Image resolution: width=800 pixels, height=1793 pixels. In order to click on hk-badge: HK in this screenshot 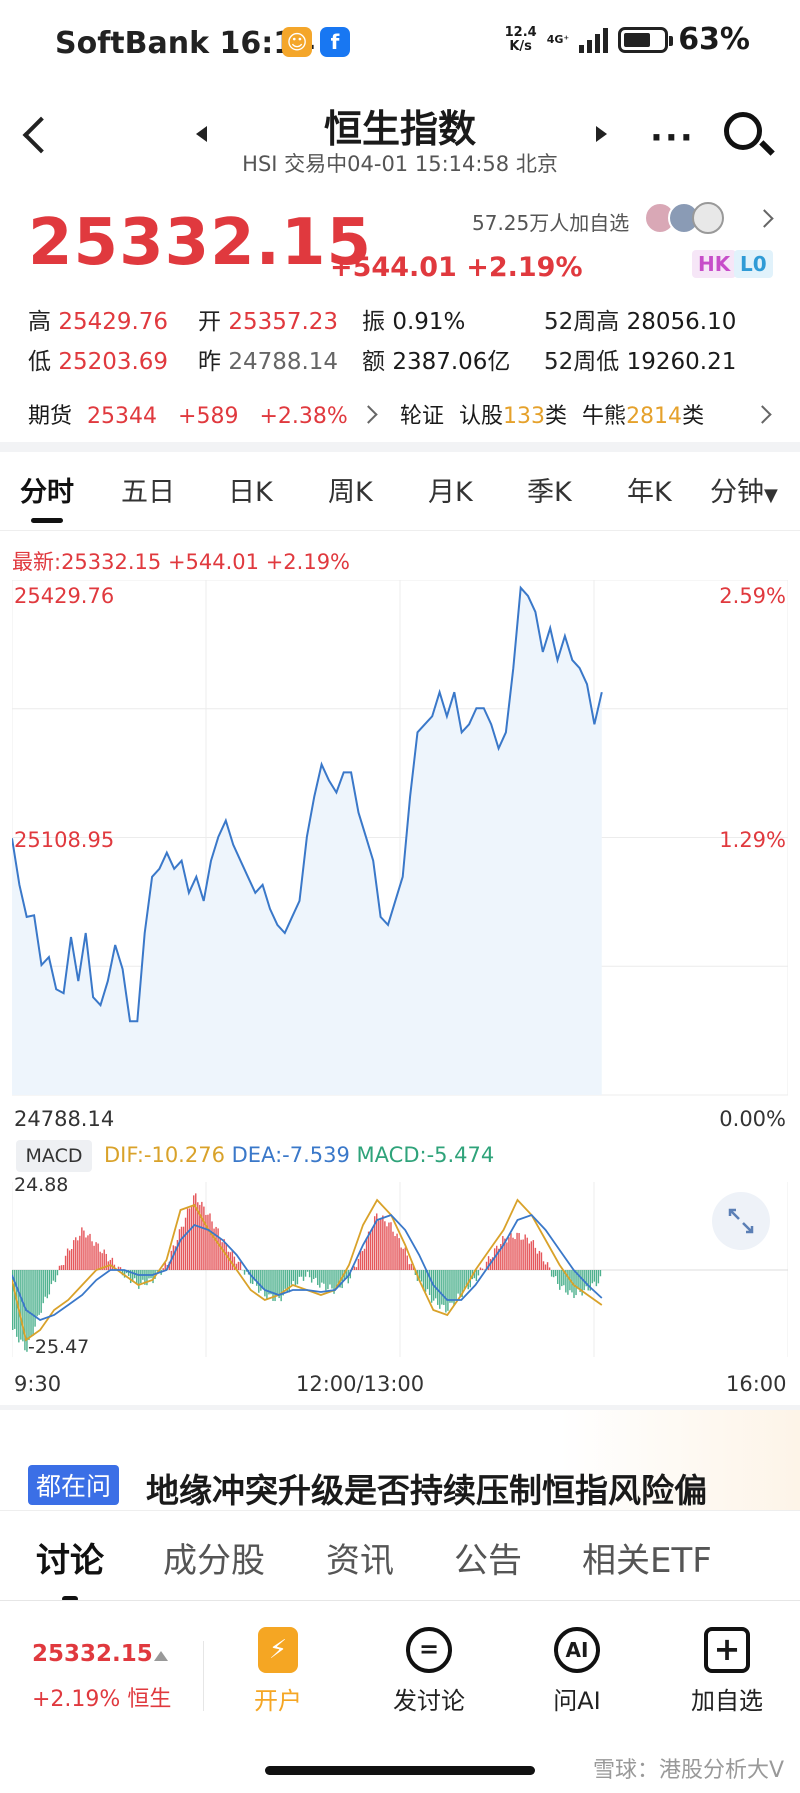, I will do `click(714, 264)`.